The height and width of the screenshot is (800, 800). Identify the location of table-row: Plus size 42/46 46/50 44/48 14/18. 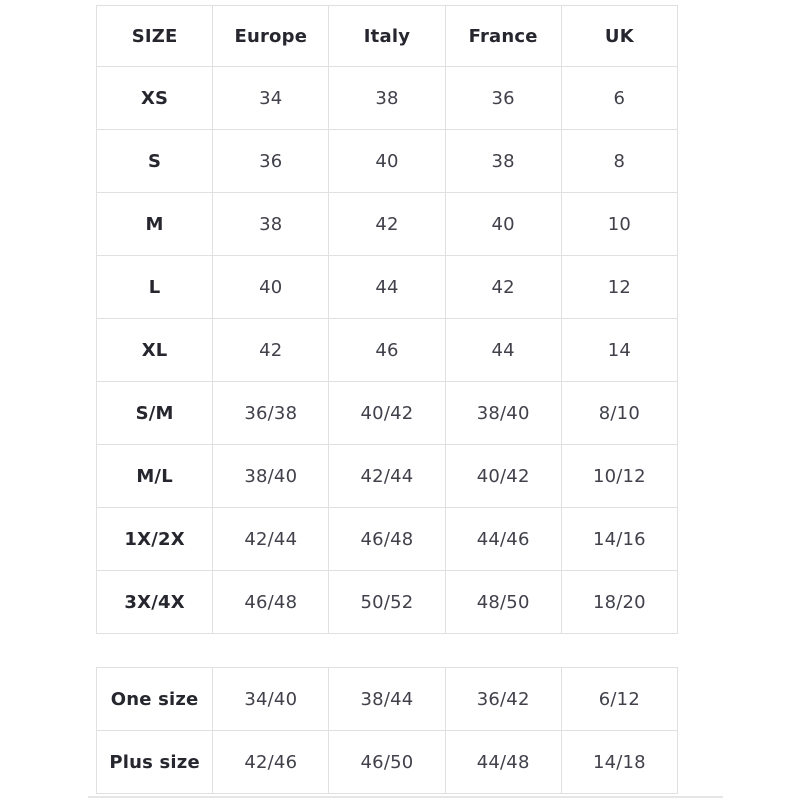
(387, 762).